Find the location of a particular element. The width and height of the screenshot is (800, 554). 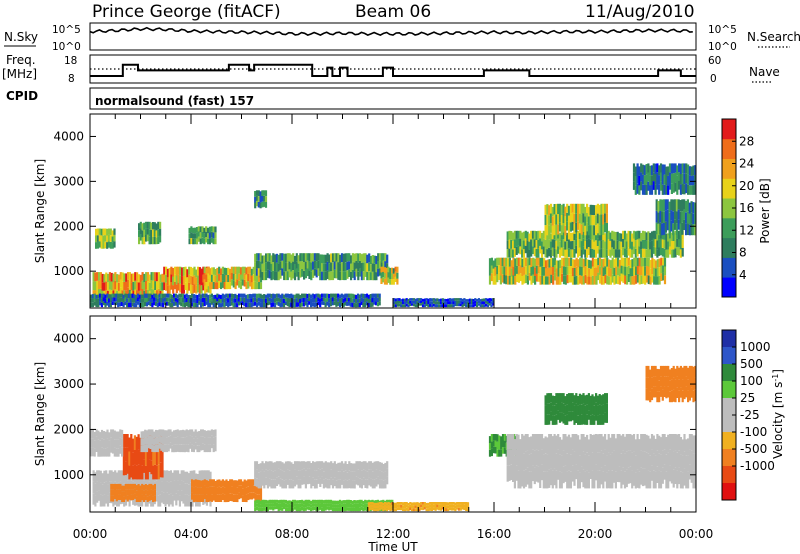

velocity-colorbar-tick: -25 is located at coordinates (750, 415).